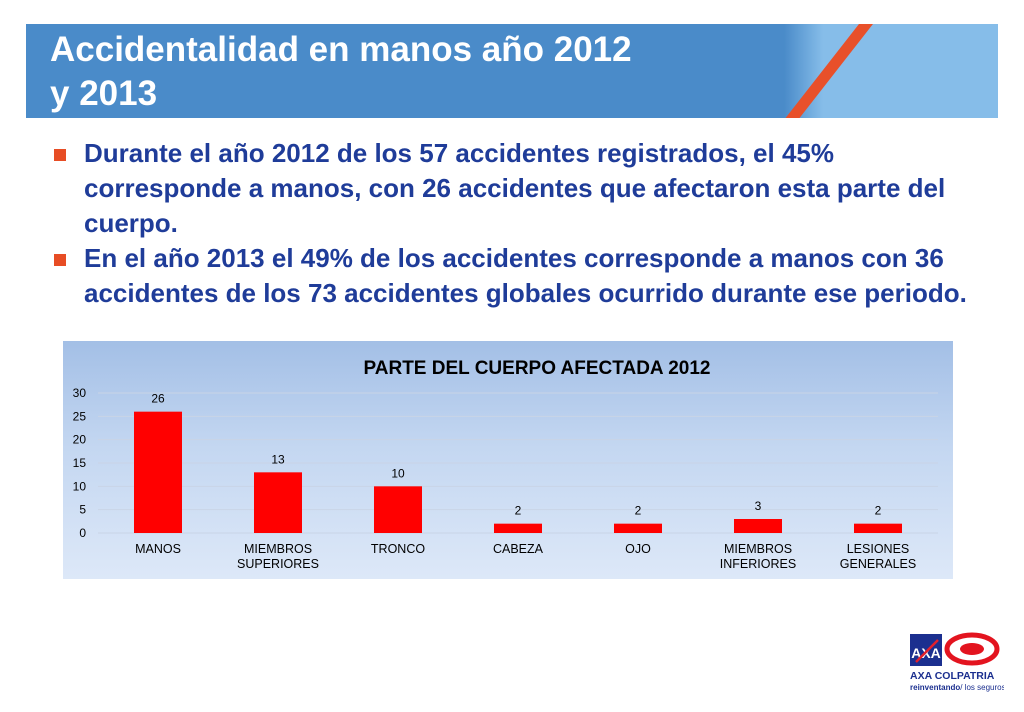 This screenshot has height=712, width=1024. Describe the element at coordinates (518, 549) in the screenshot. I see `x-tick-label: CABEZA` at that location.